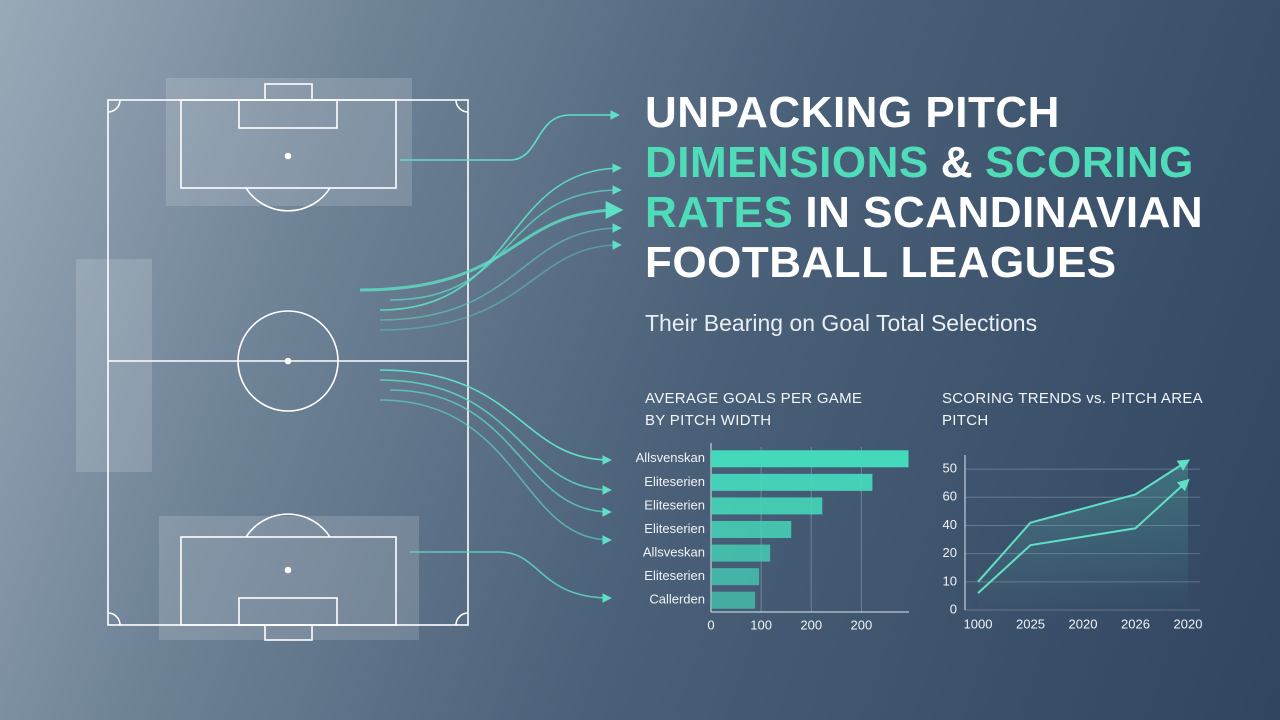  I want to click on title-line: FOOTBALL LEAGUES, so click(924, 263).